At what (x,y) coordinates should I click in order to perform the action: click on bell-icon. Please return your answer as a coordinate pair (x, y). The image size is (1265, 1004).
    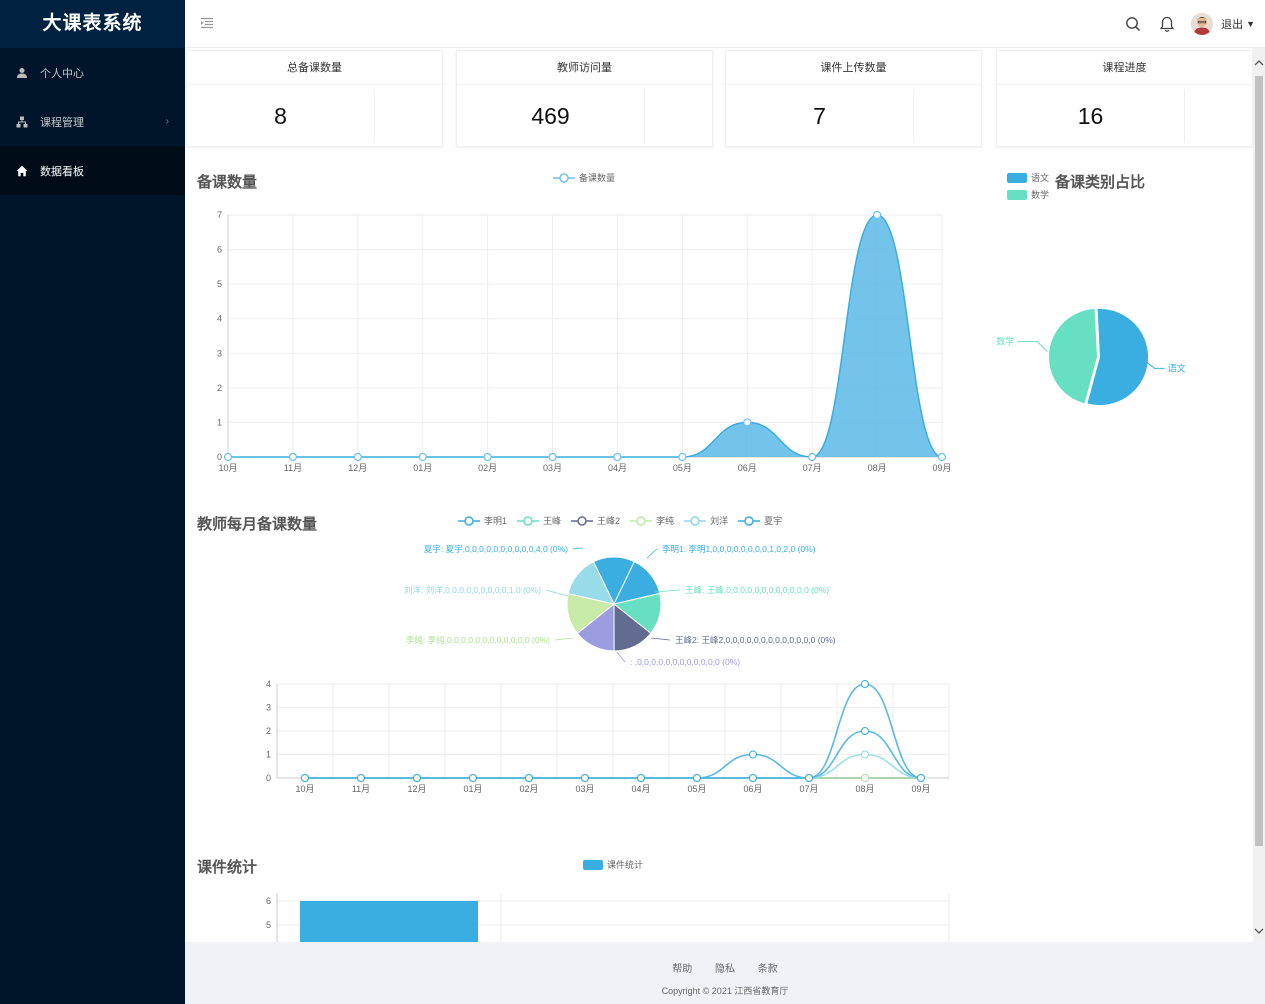
    Looking at the image, I should click on (1167, 24).